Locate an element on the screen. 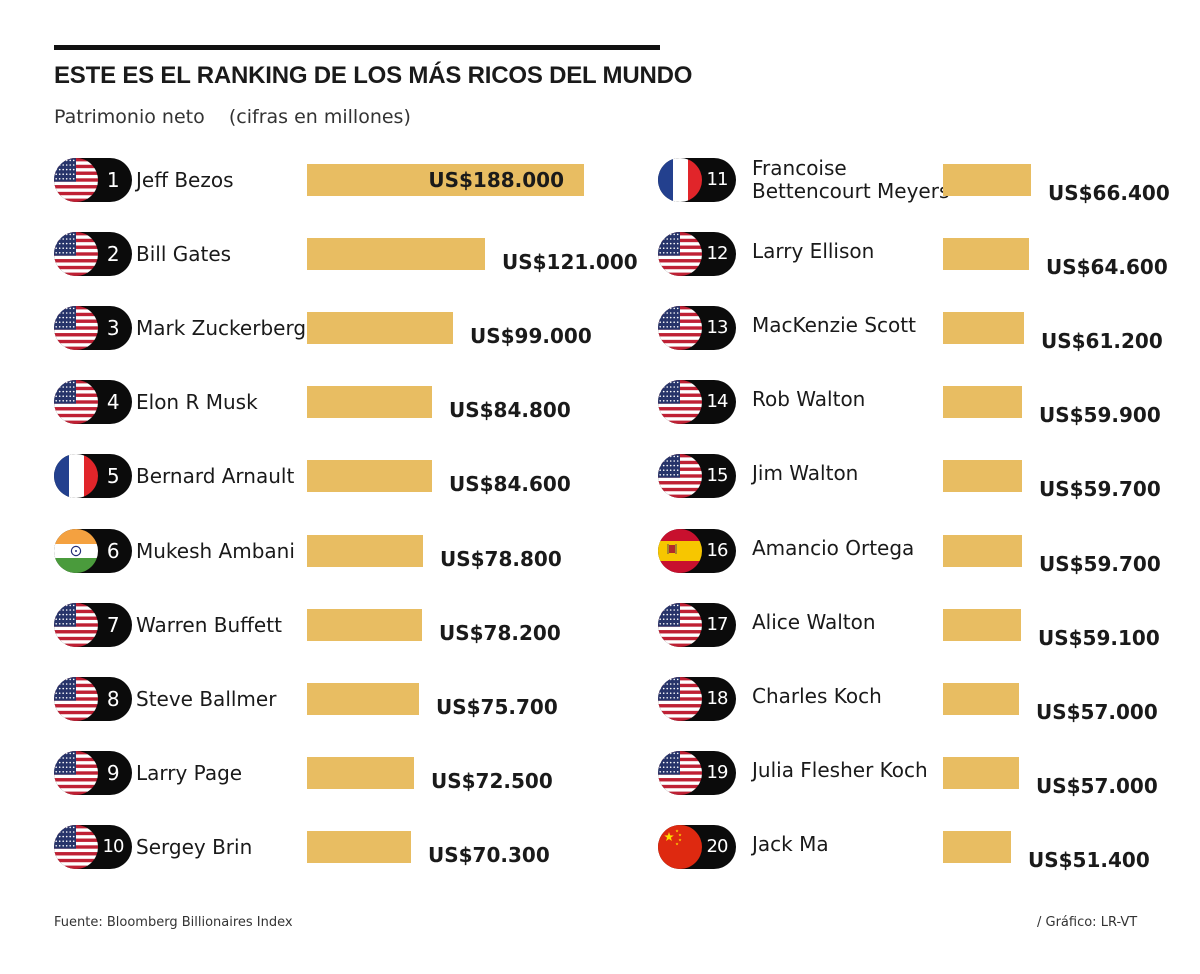  rank-badge: 7 is located at coordinates (93, 624).